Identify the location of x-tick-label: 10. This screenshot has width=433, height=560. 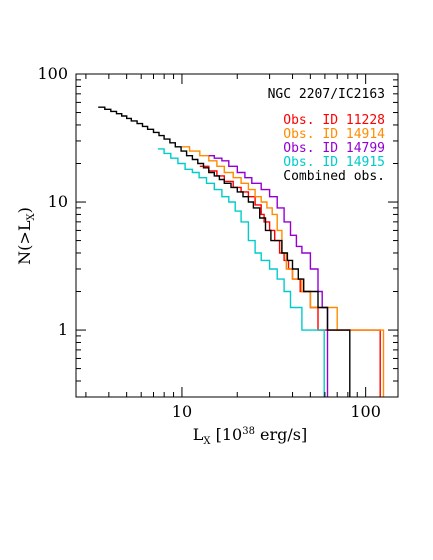
(182, 411).